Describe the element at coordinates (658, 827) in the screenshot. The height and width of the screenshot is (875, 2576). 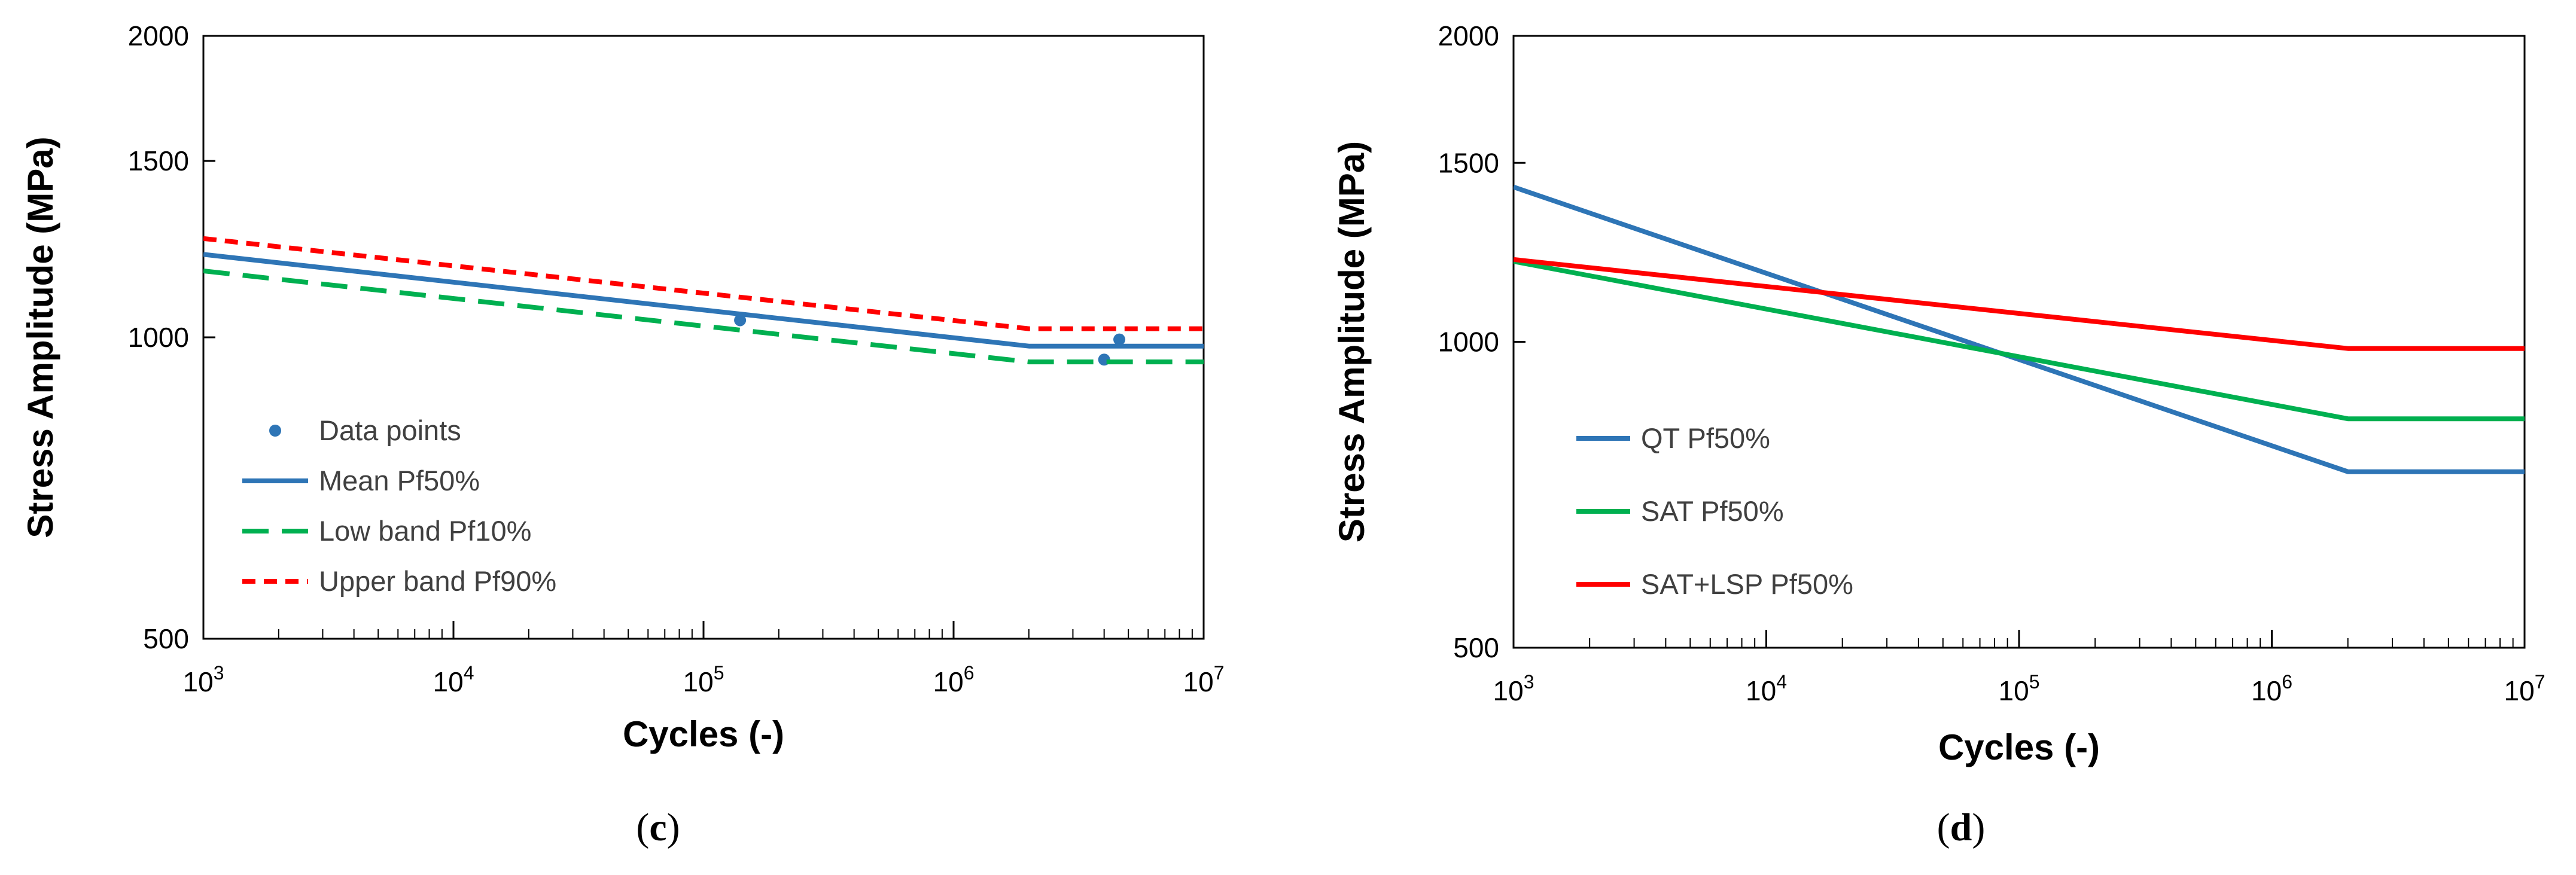
I see `panel-caption: (c)` at that location.